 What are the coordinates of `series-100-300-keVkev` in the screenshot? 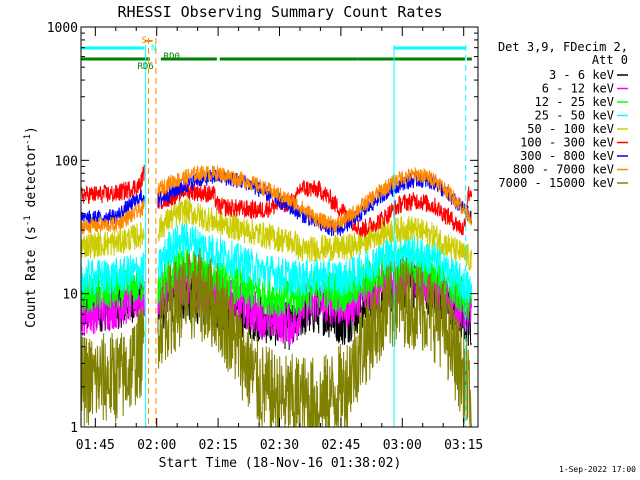 It's located at (276, 200).